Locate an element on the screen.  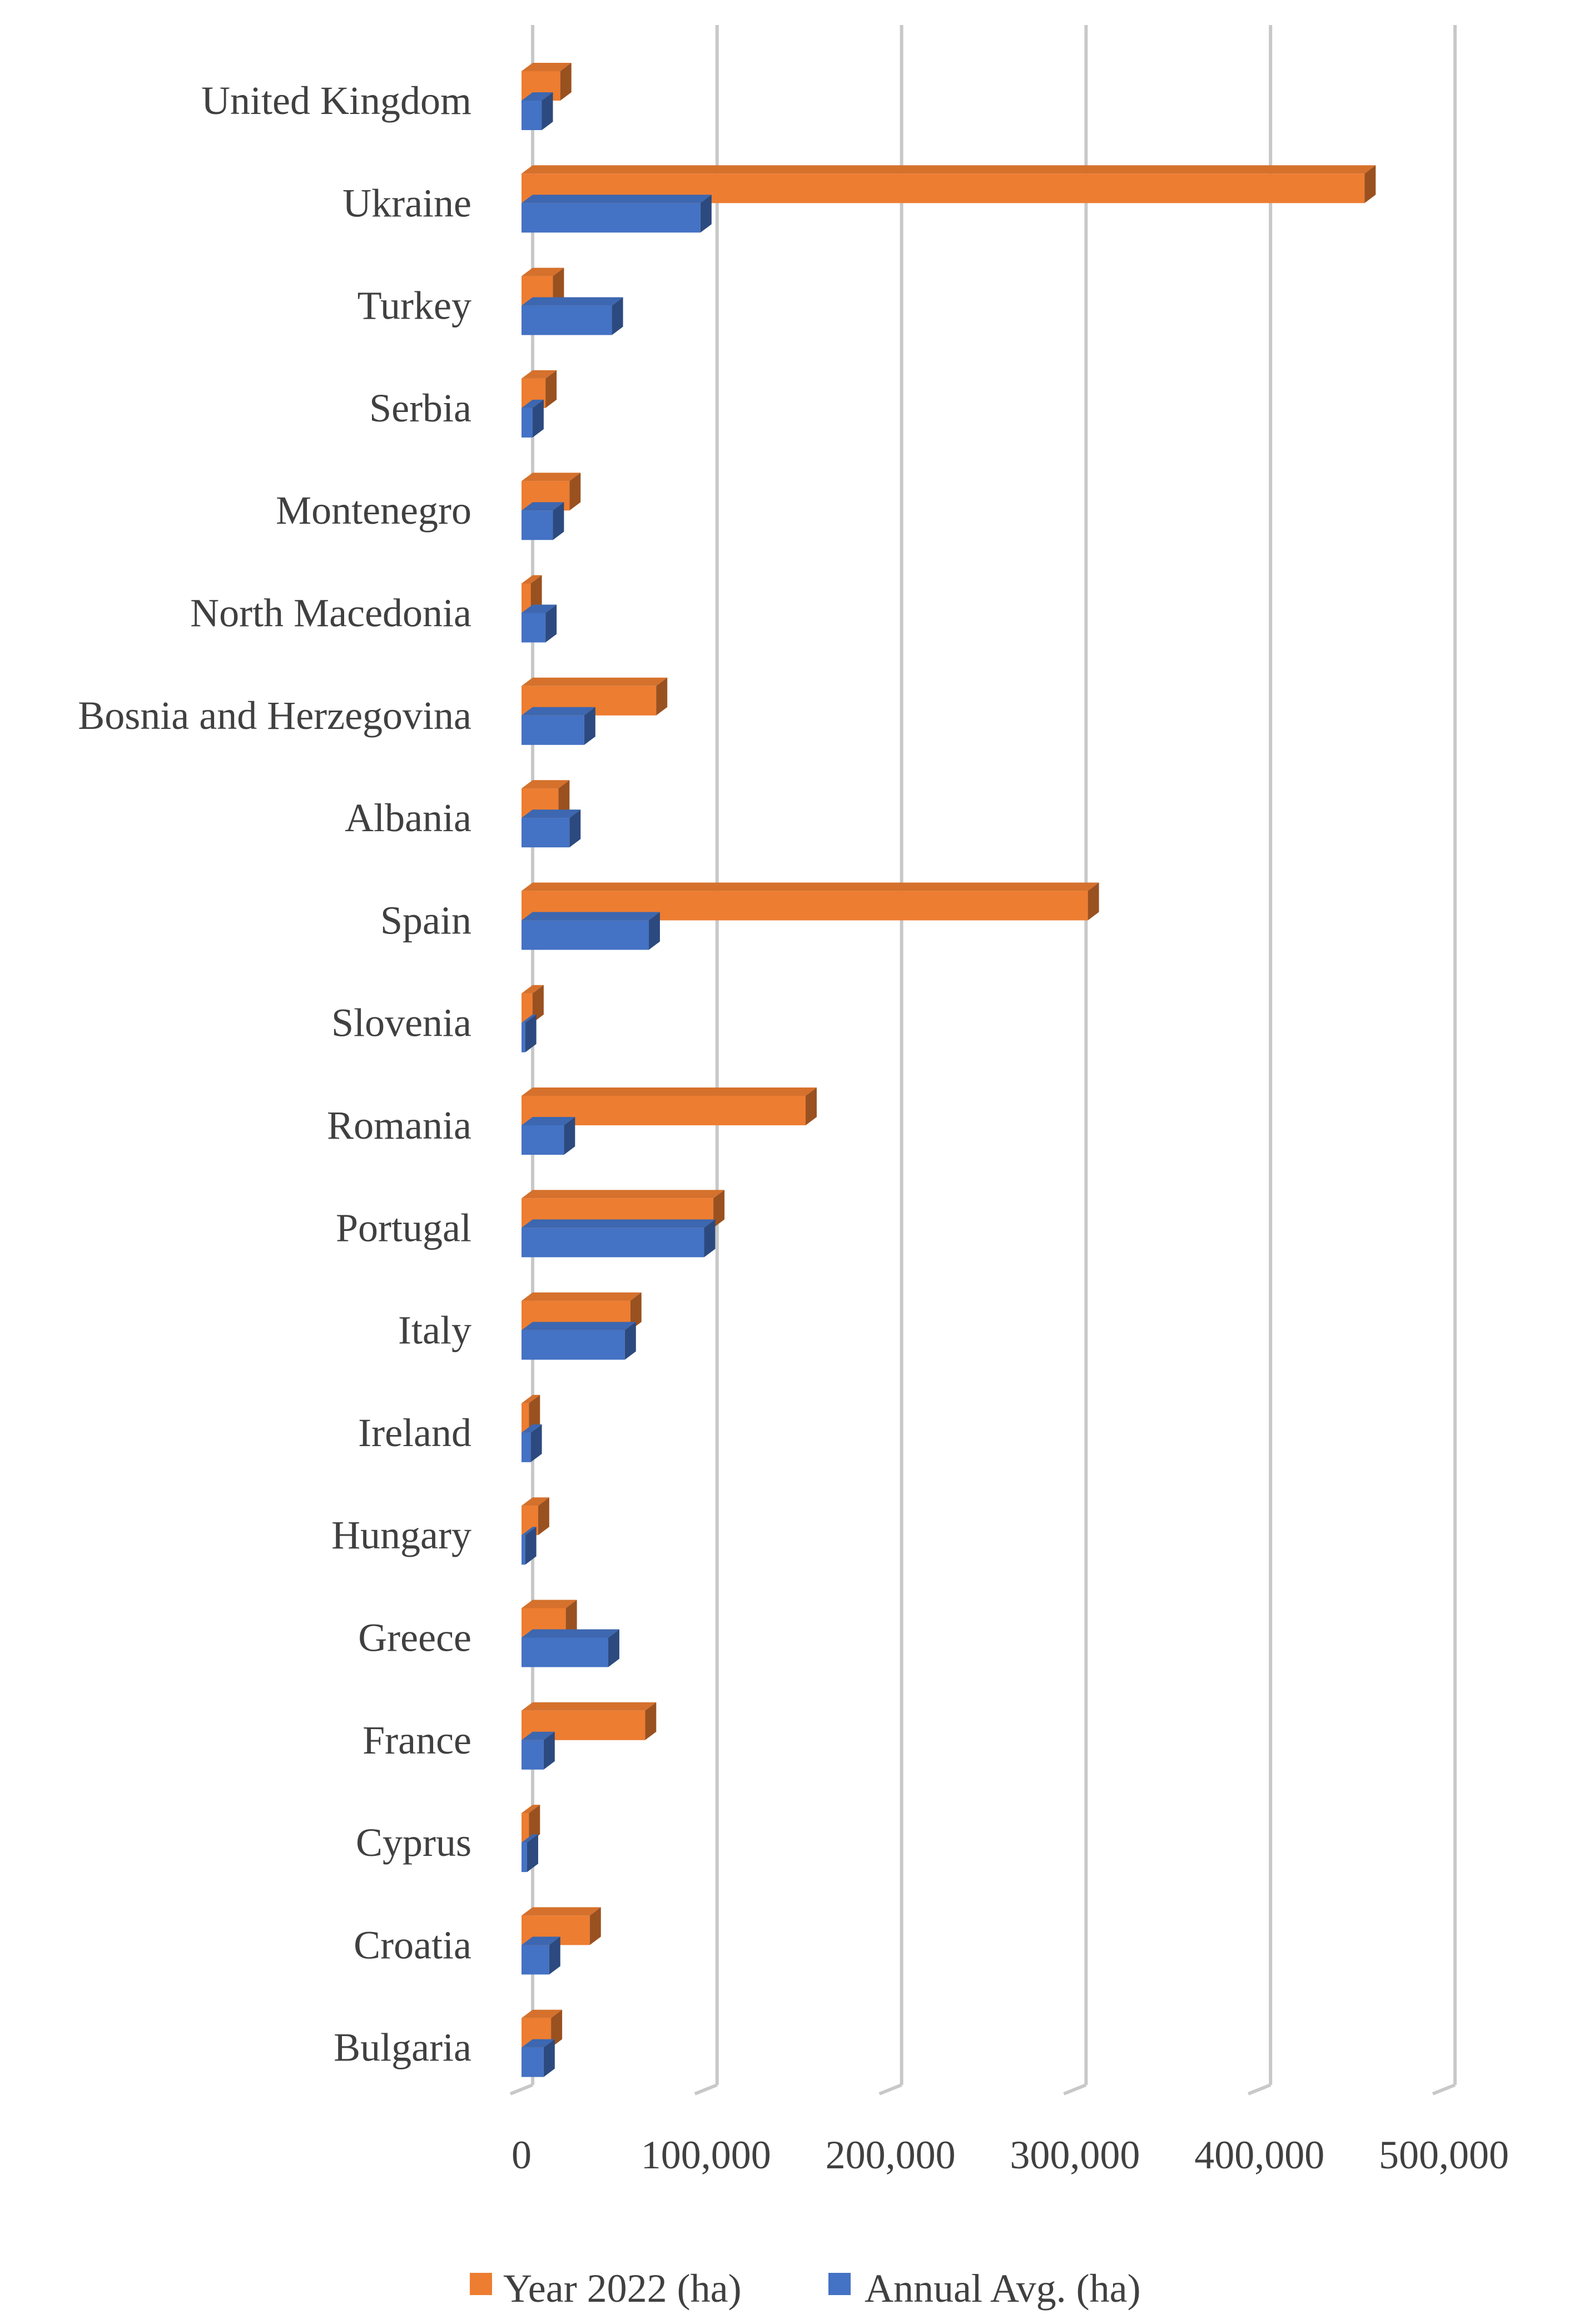
category-label-italy: Italy is located at coordinates (434, 1330).